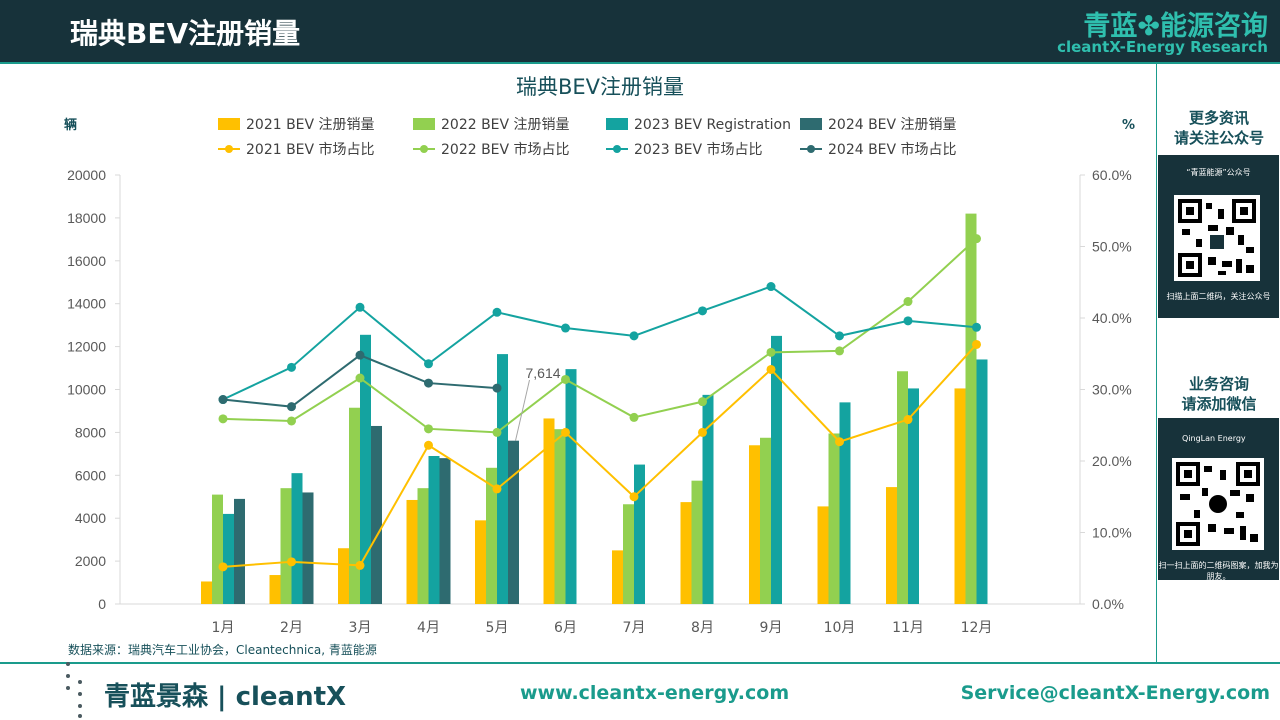 This screenshot has height=720, width=1280. Describe the element at coordinates (505, 149) in the screenshot. I see `legend-label: 2022 BEV 市场占比` at that location.